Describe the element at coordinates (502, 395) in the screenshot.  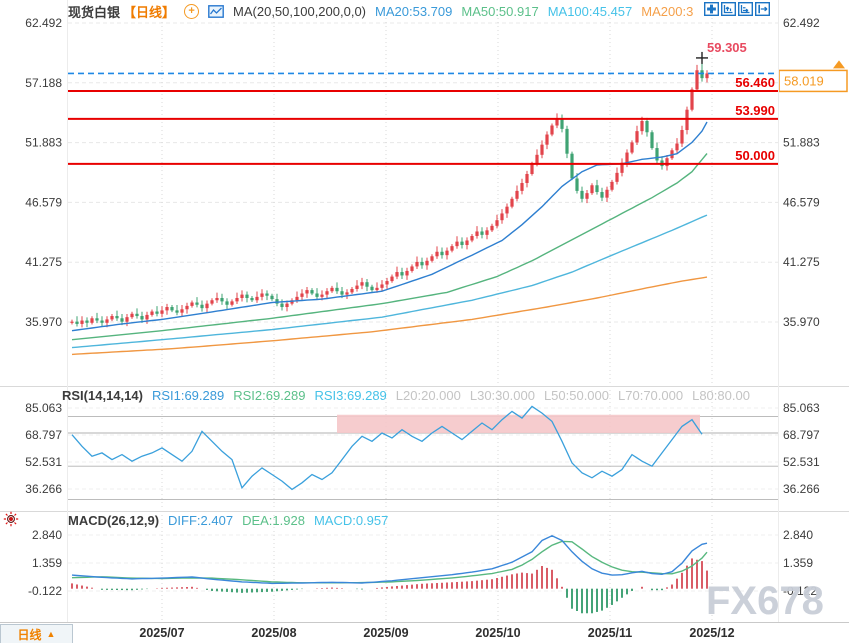
I see `rsi-l30-label: L30:30.000` at that location.